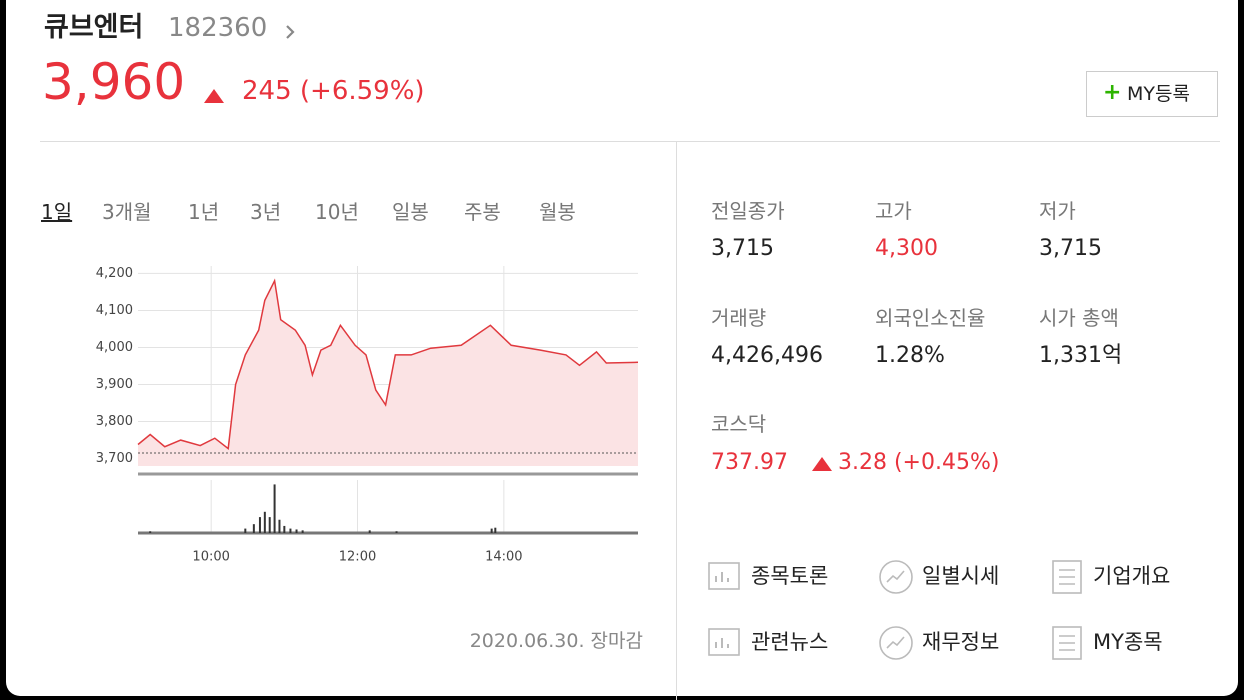  Describe the element at coordinates (961, 576) in the screenshot. I see `link: 일별시세` at that location.